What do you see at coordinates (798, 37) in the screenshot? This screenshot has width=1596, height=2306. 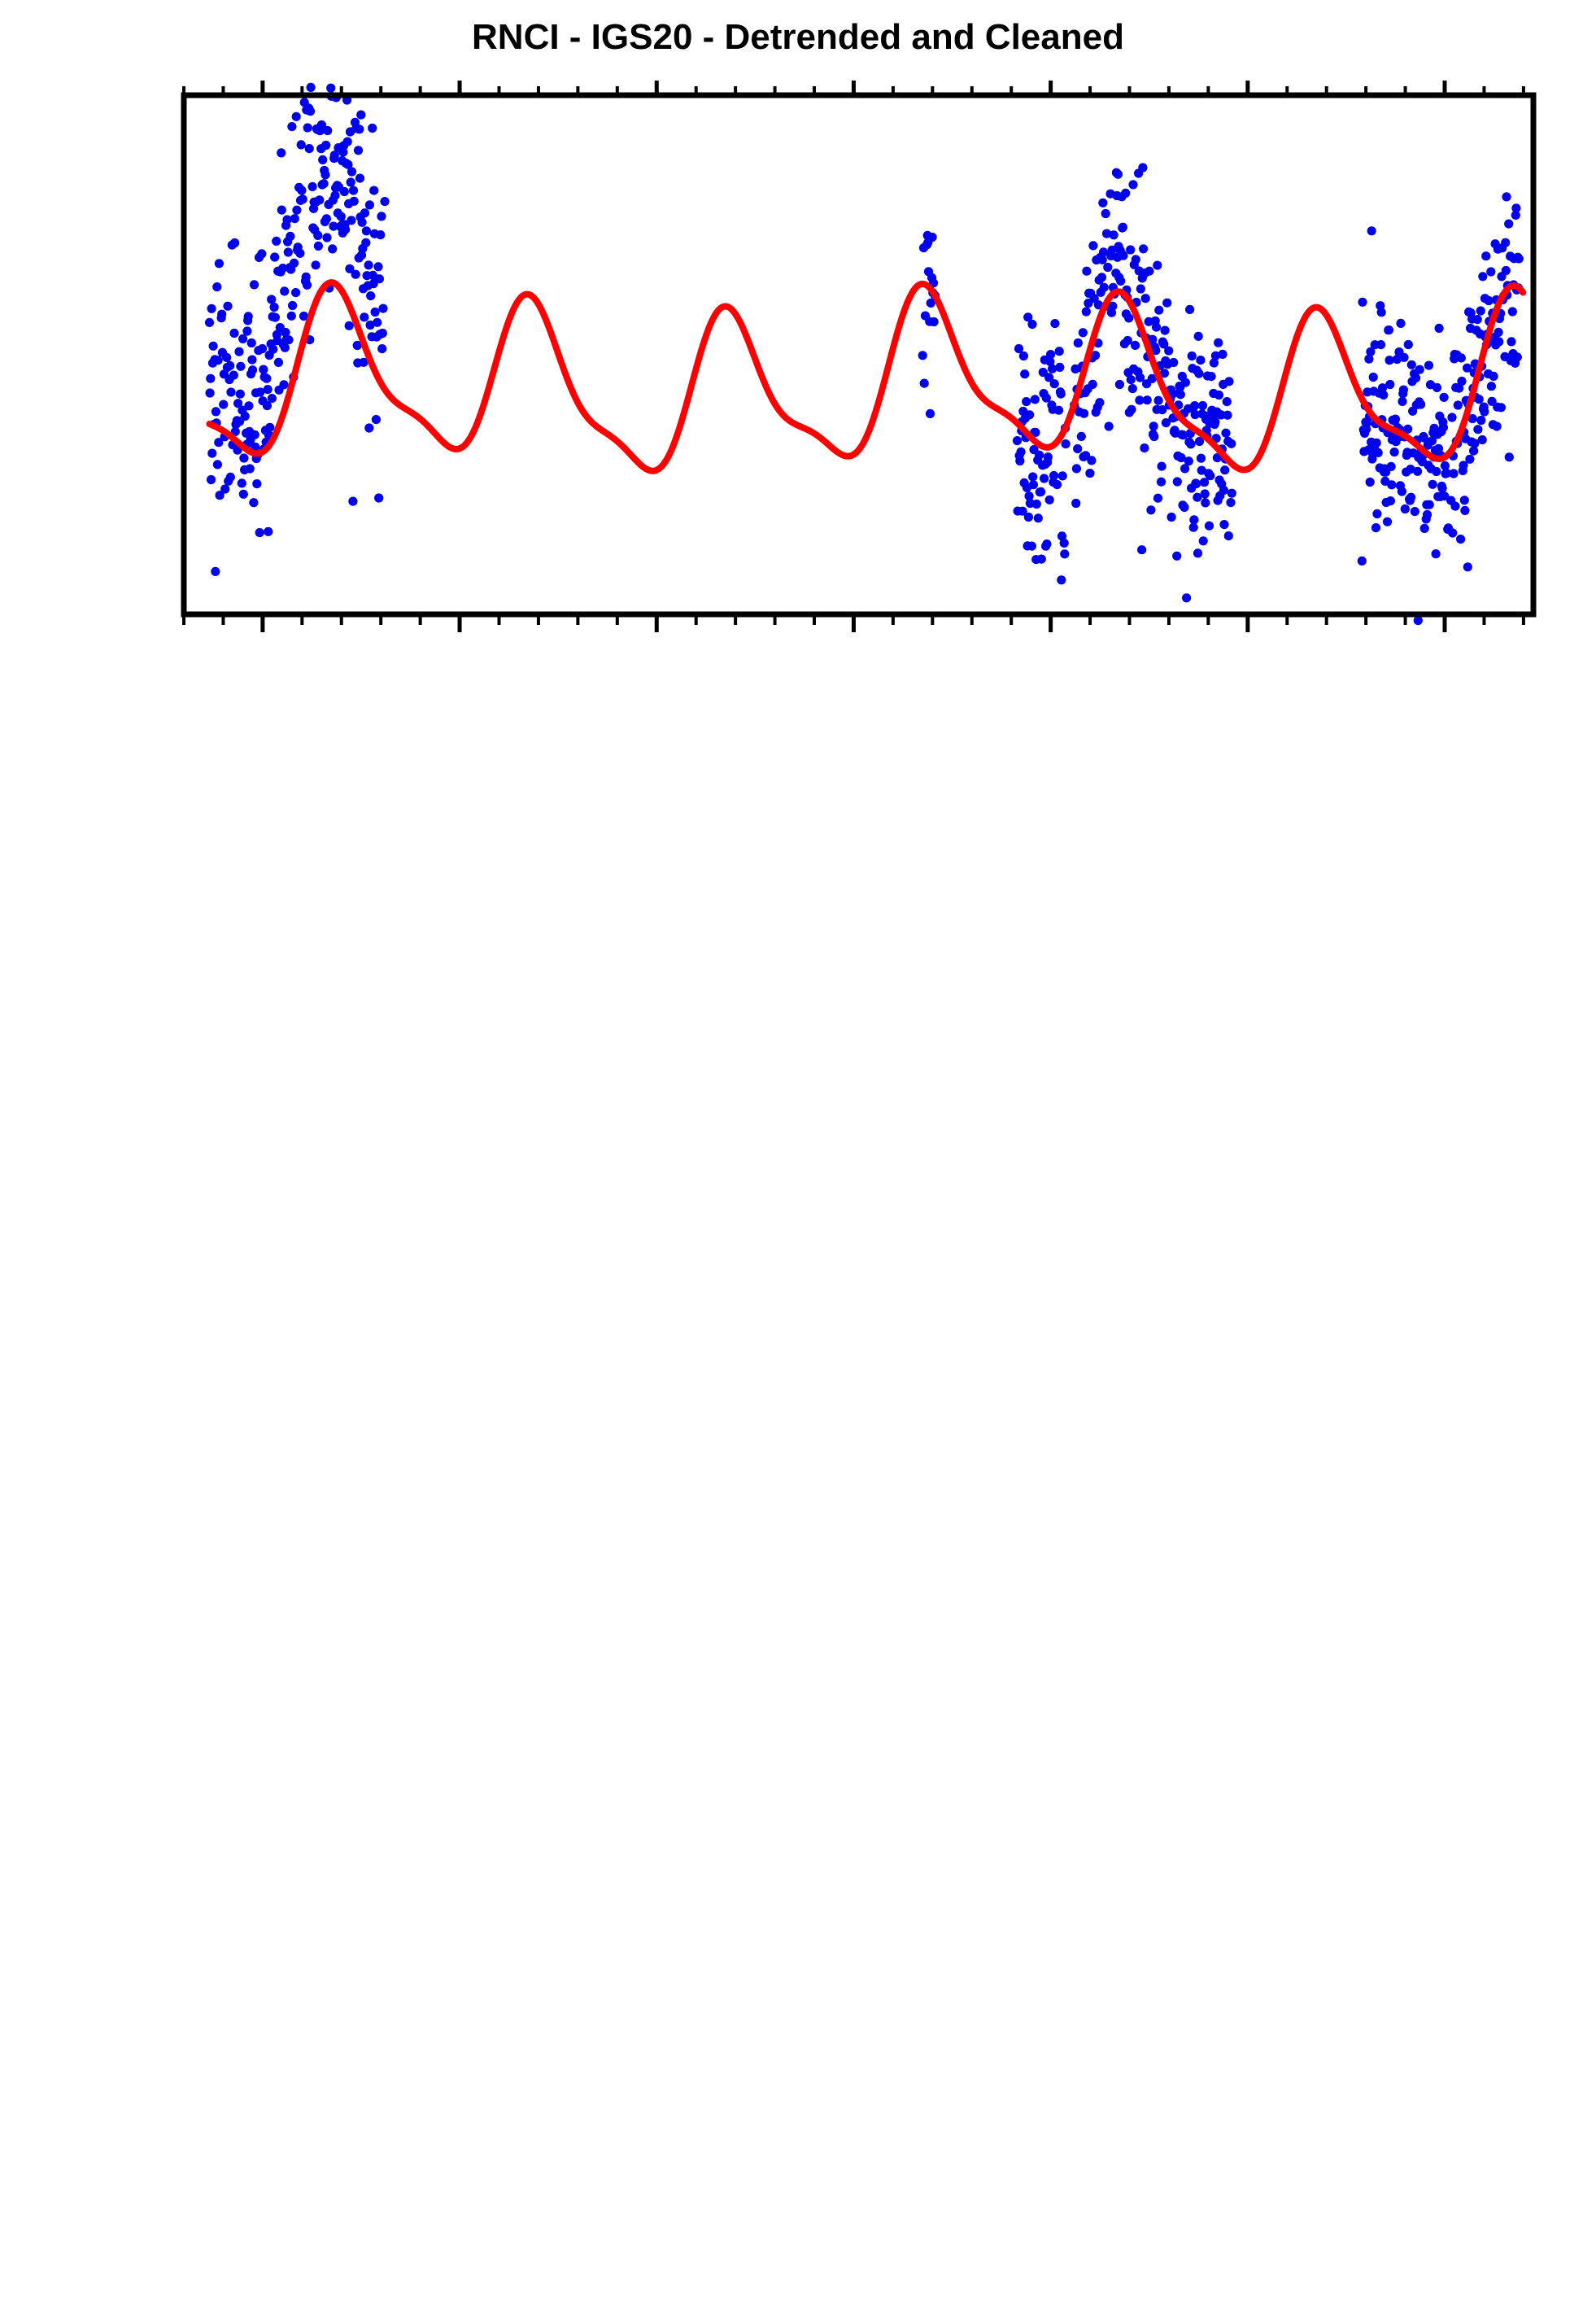 I see `figure-title: RNCI - IGS20 - Detrended and Cleaned` at bounding box center [798, 37].